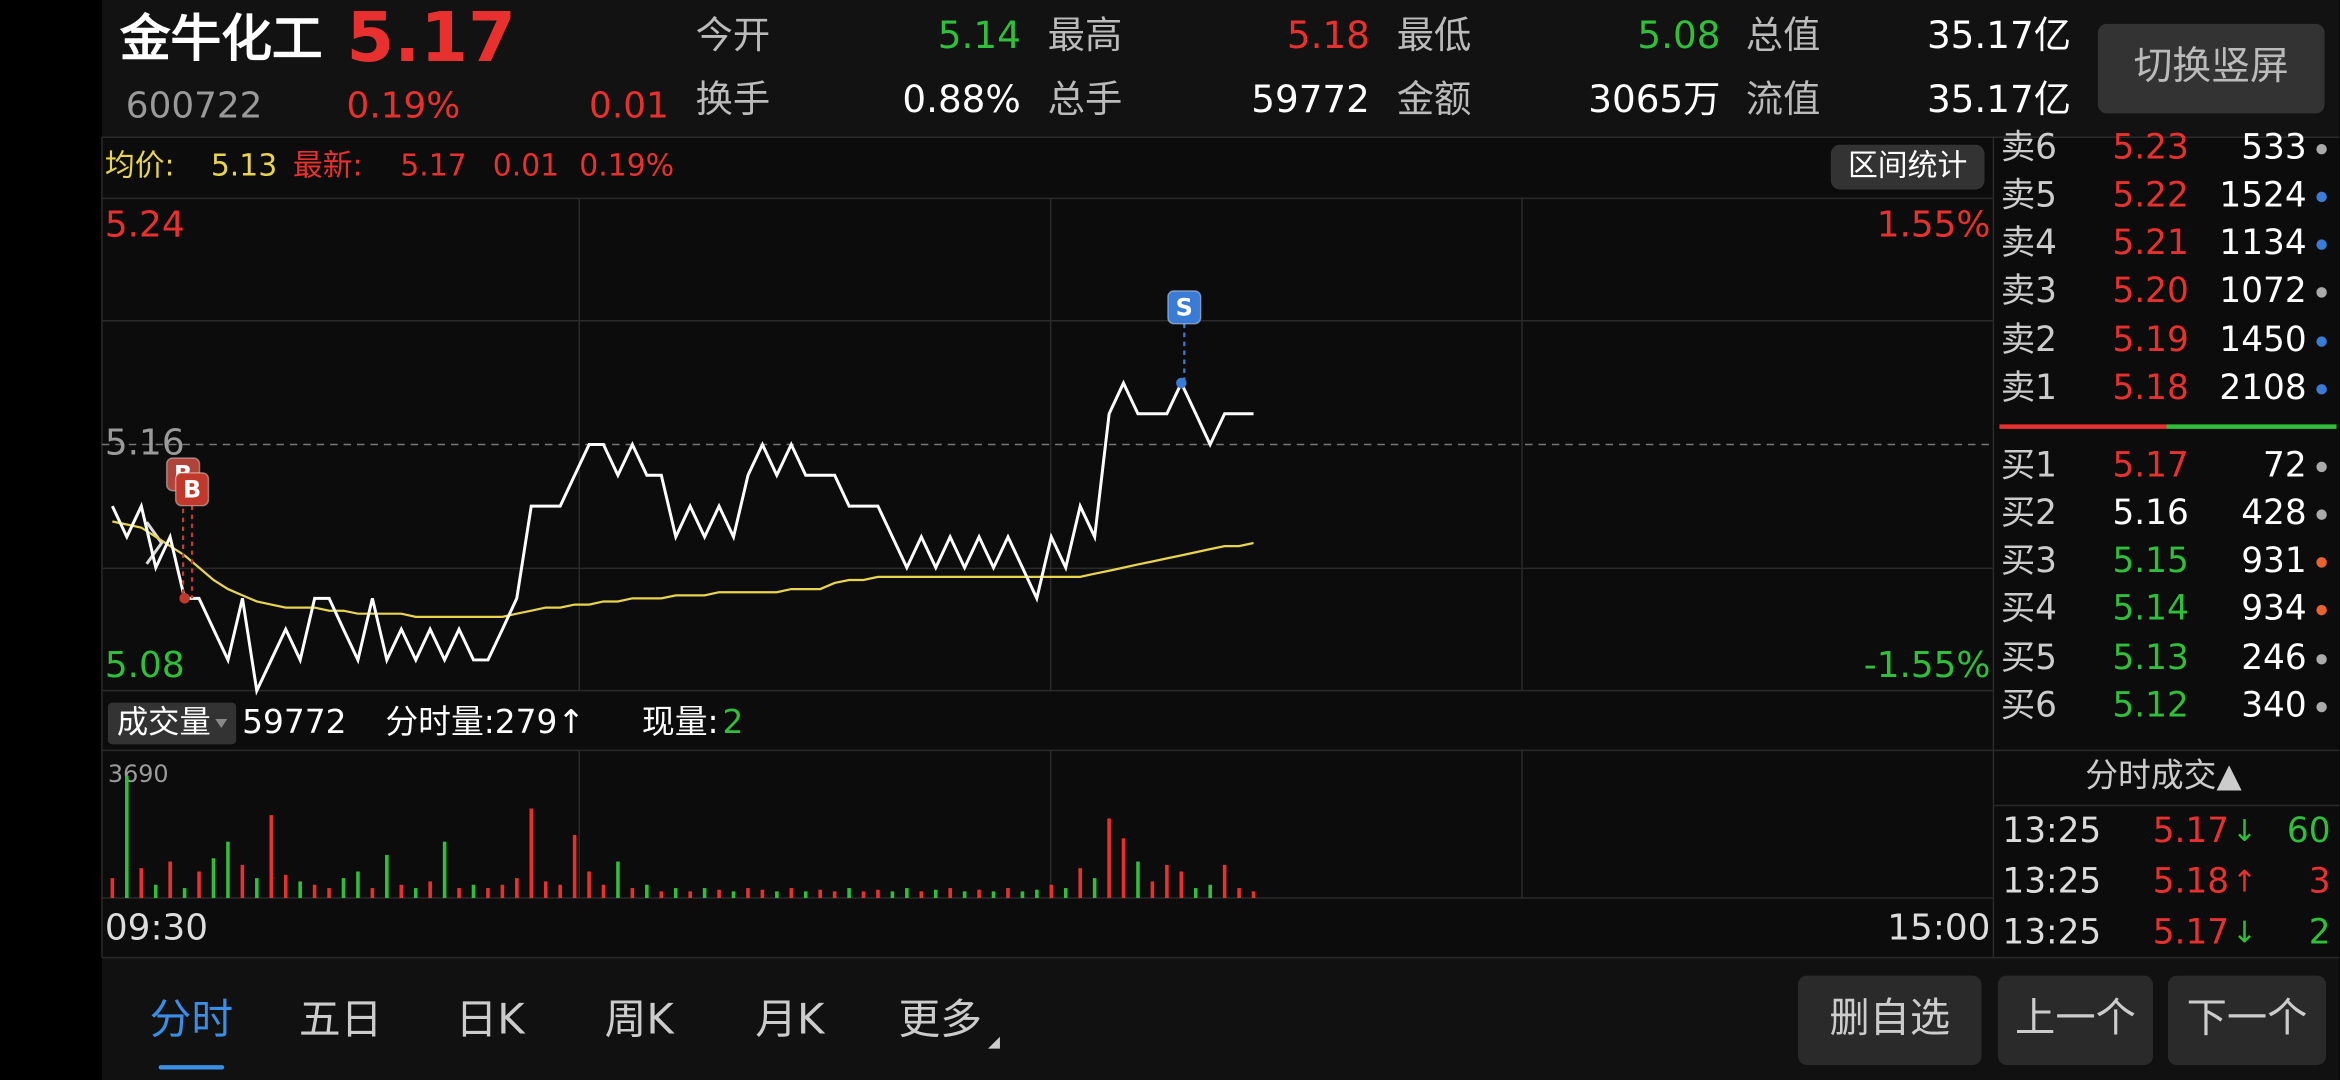 This screenshot has height=1080, width=2340. Describe the element at coordinates (1434, 35) in the screenshot. I see `stat-label: 最低` at that location.